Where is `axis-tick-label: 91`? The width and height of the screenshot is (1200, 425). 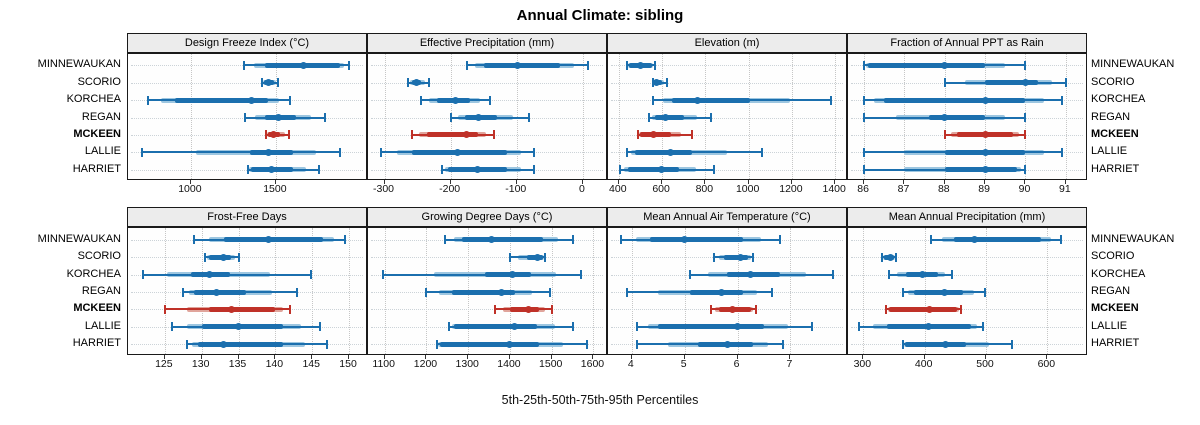 axis-tick-label: 91 is located at coordinates (1064, 189).